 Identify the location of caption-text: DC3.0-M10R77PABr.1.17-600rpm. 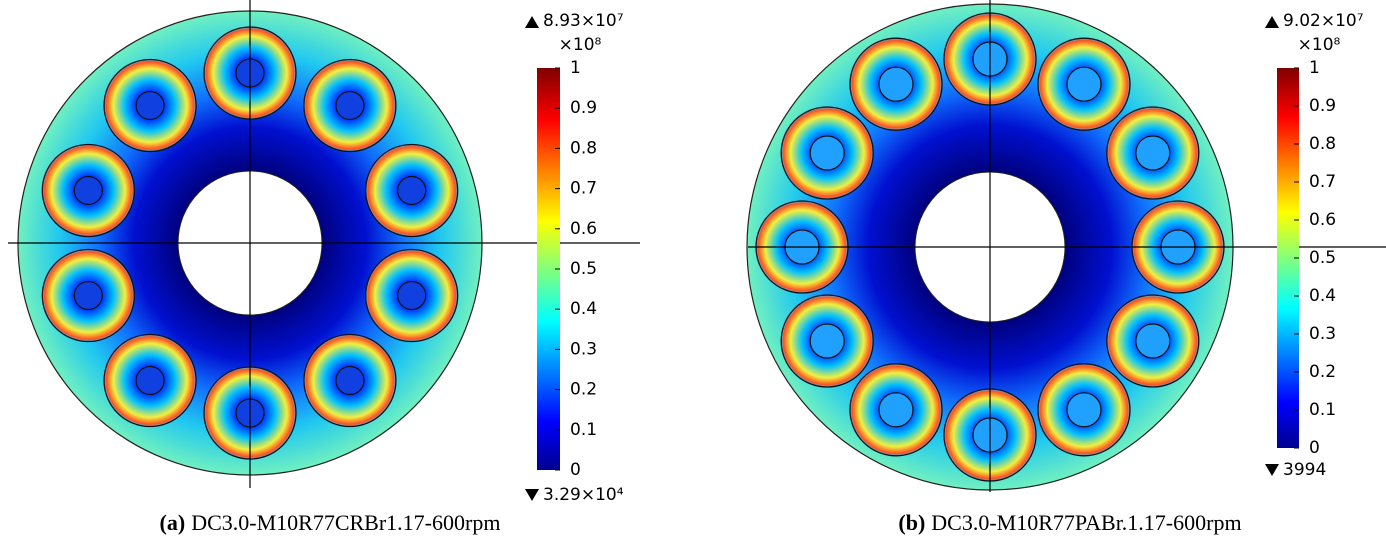
(1086, 522).